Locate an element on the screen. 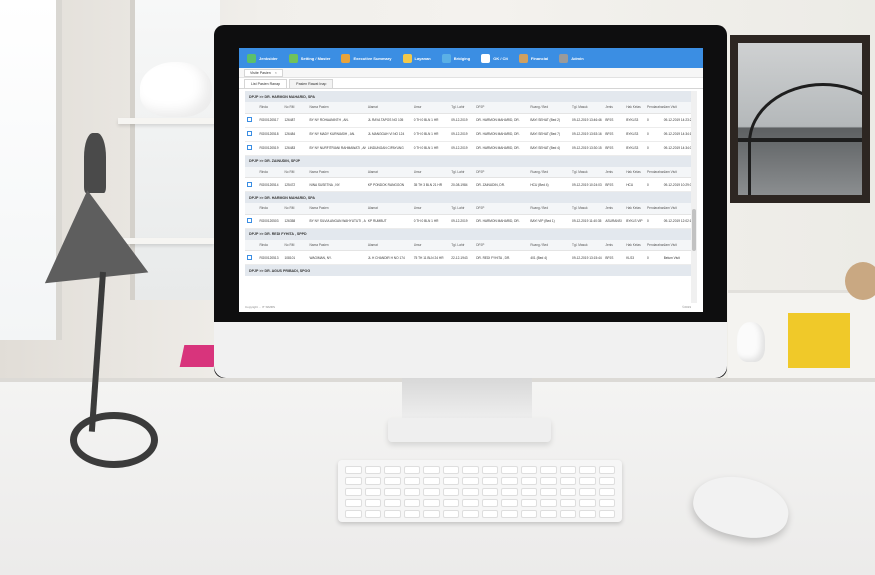 The height and width of the screenshot is (575, 875). nav-item: Financial is located at coordinates (533, 58).